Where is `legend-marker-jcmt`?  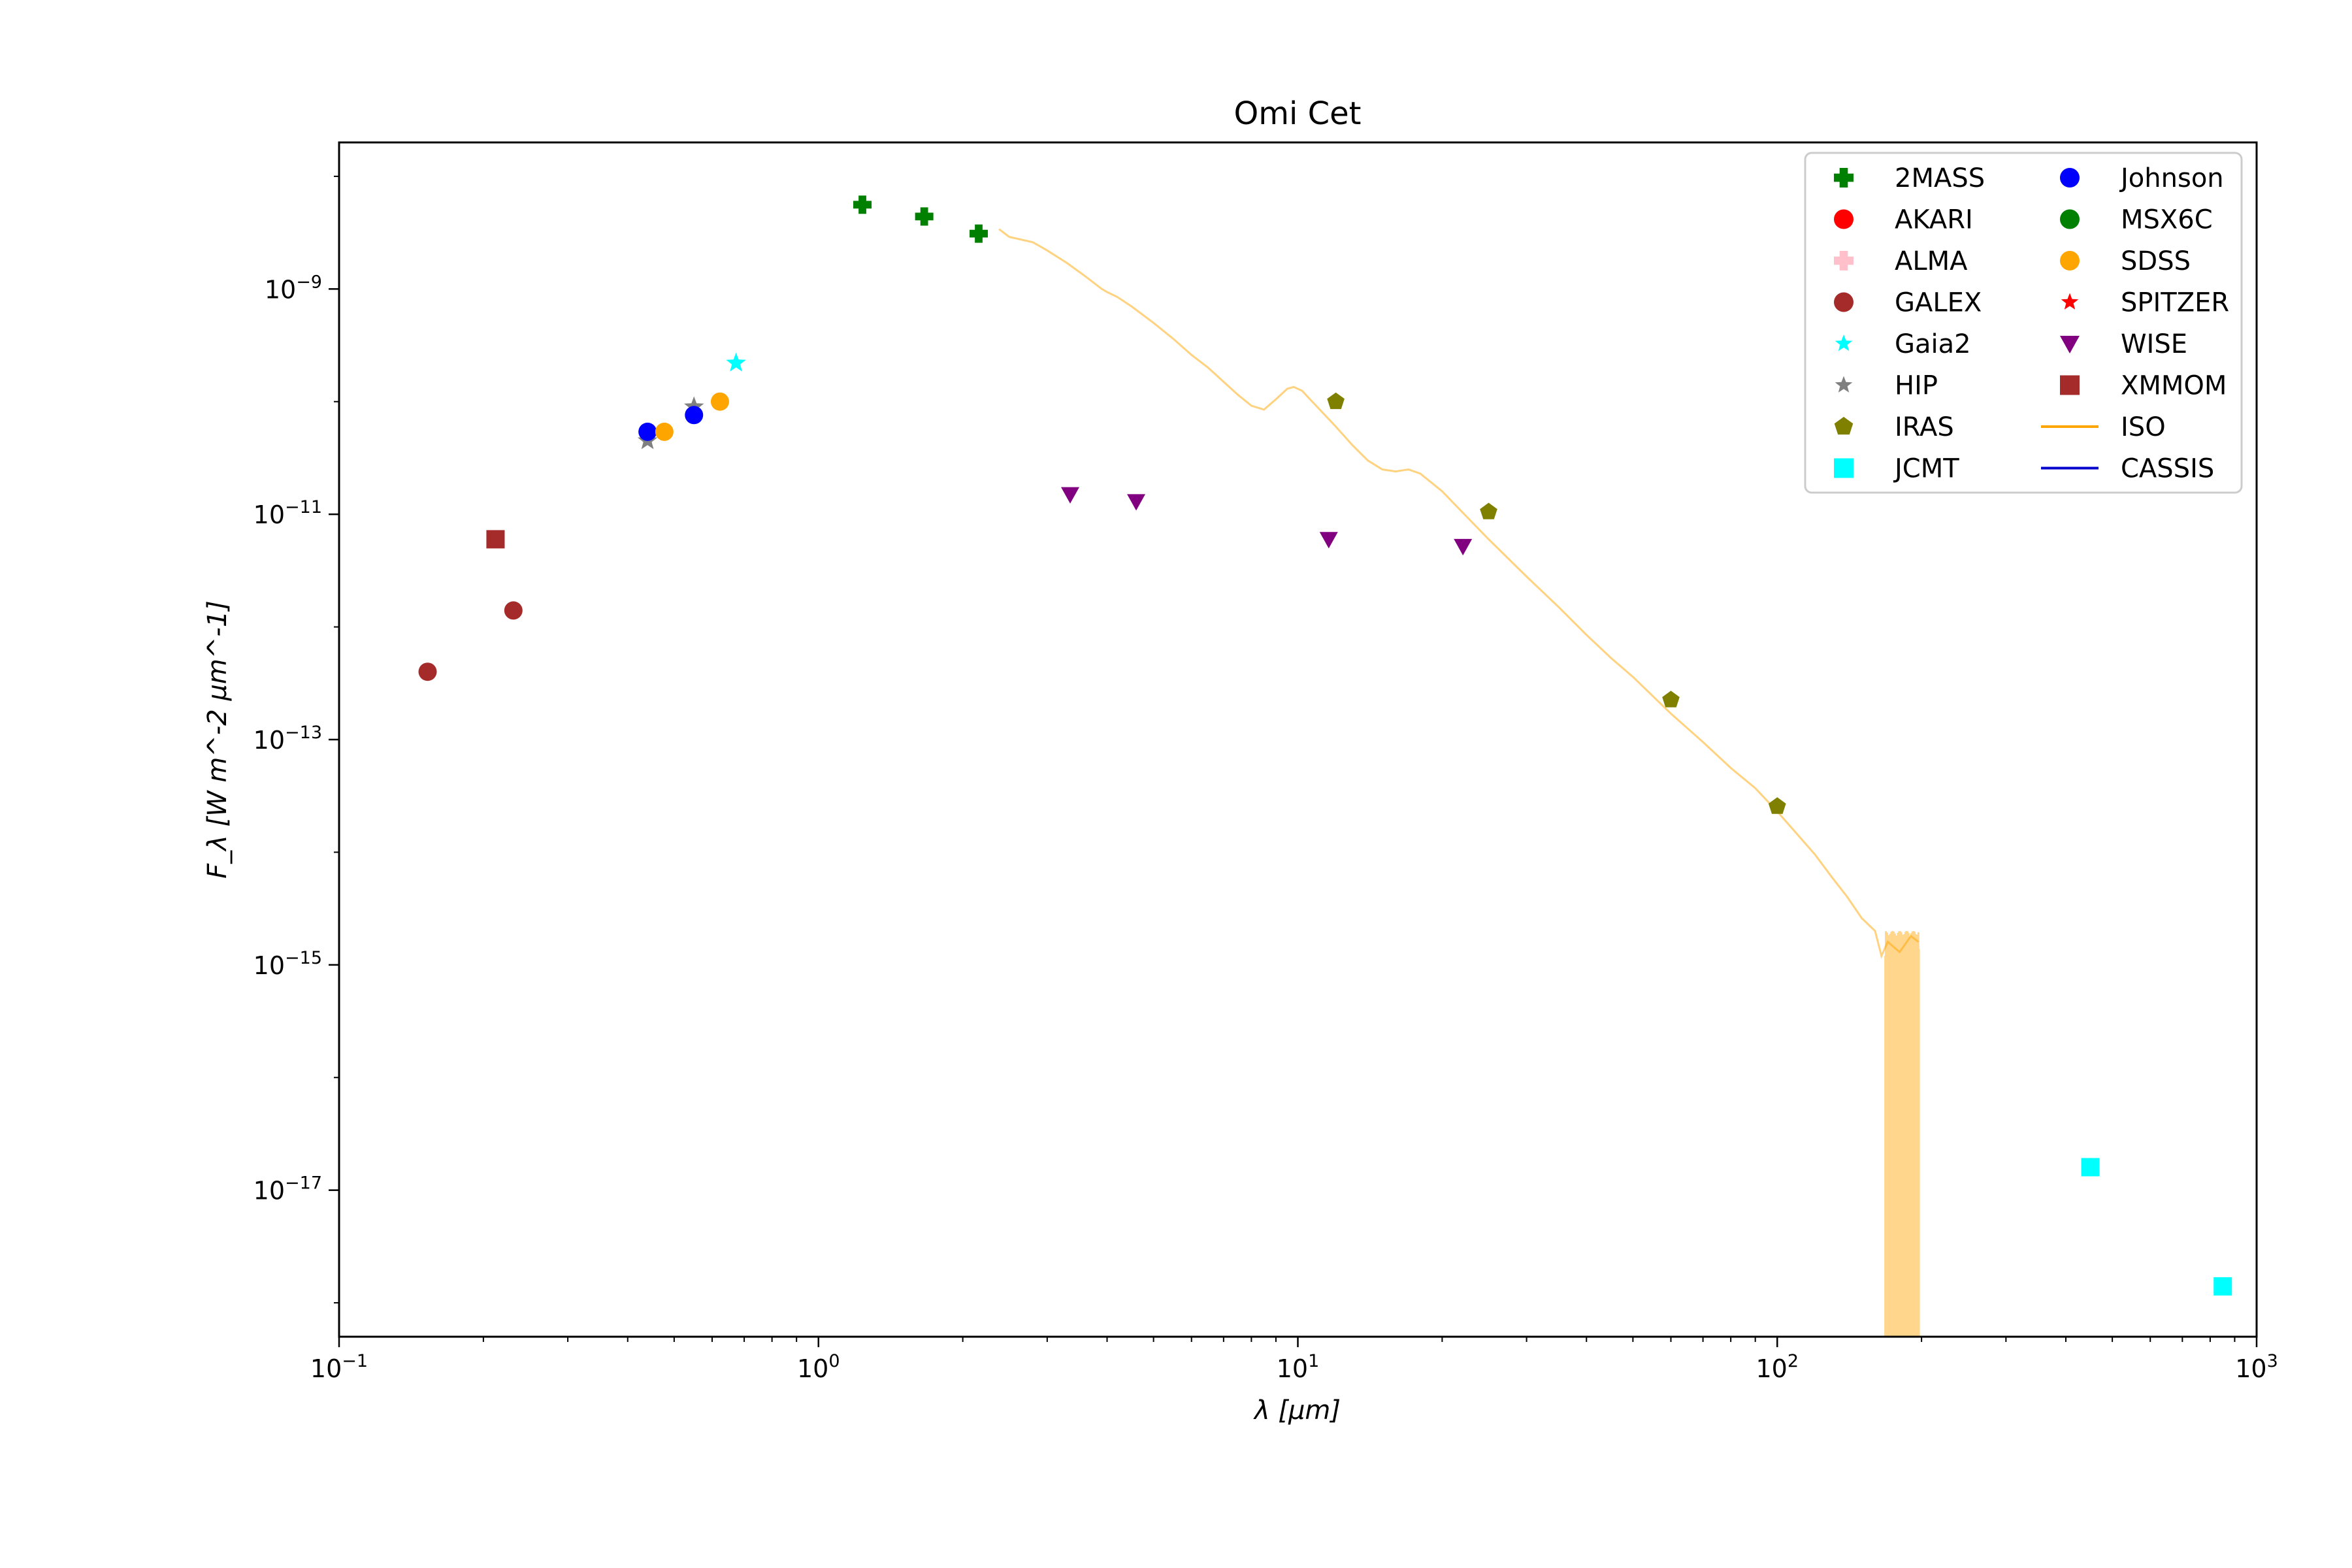
legend-marker-jcmt is located at coordinates (1844, 468).